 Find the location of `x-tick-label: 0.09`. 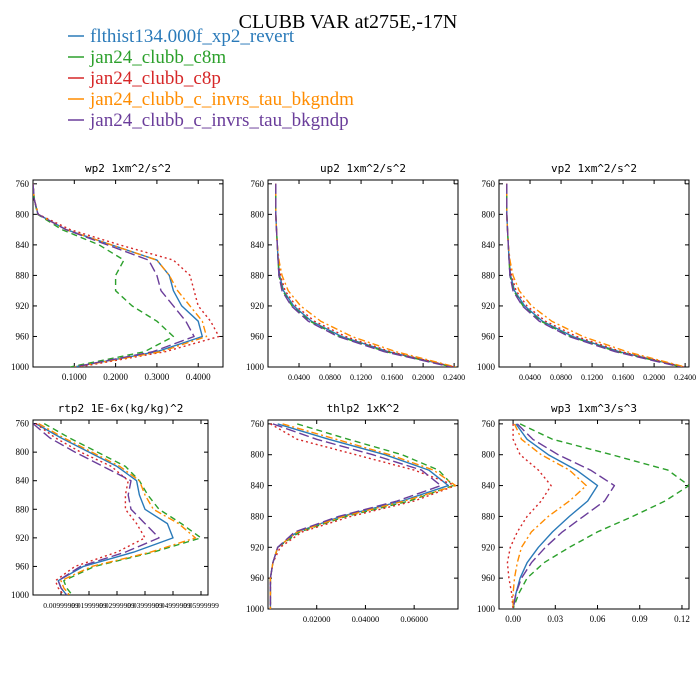

x-tick-label: 0.09 is located at coordinates (640, 619).